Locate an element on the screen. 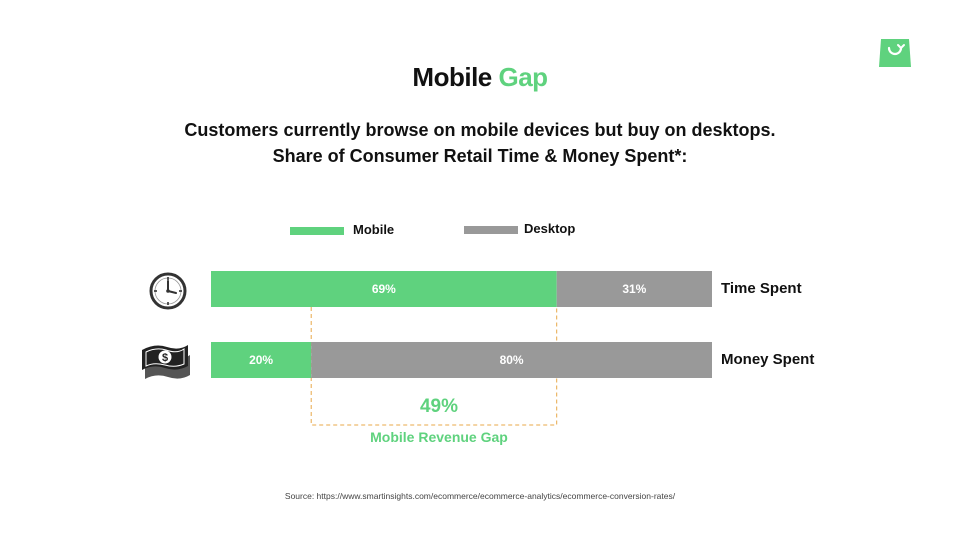 The height and width of the screenshot is (540, 960). row-label-money-spent: Money Spent is located at coordinates (768, 359).